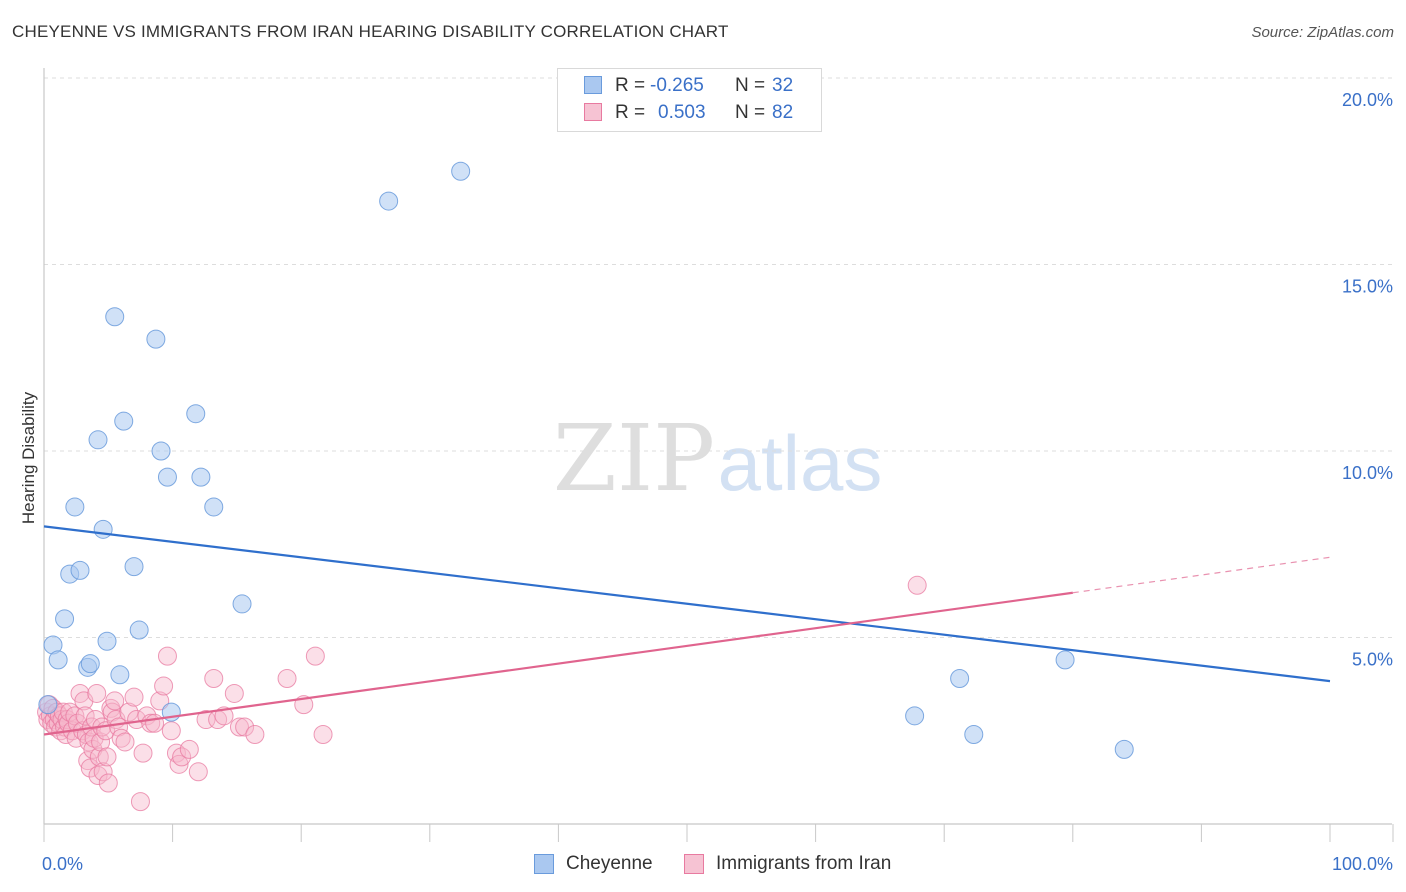 The width and height of the screenshot is (1406, 892). Describe the element at coordinates (1372, 660) in the screenshot. I see `y-tick-label: 5.0%` at that location.